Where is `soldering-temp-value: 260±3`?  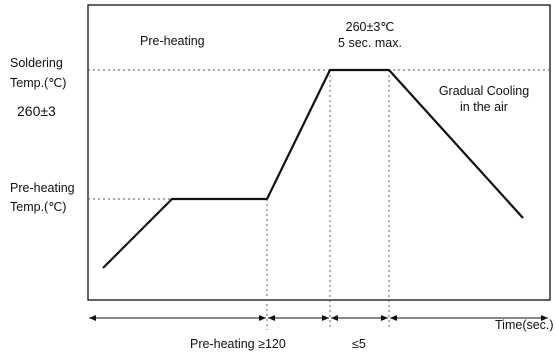
soldering-temp-value: 260±3 is located at coordinates (36, 111).